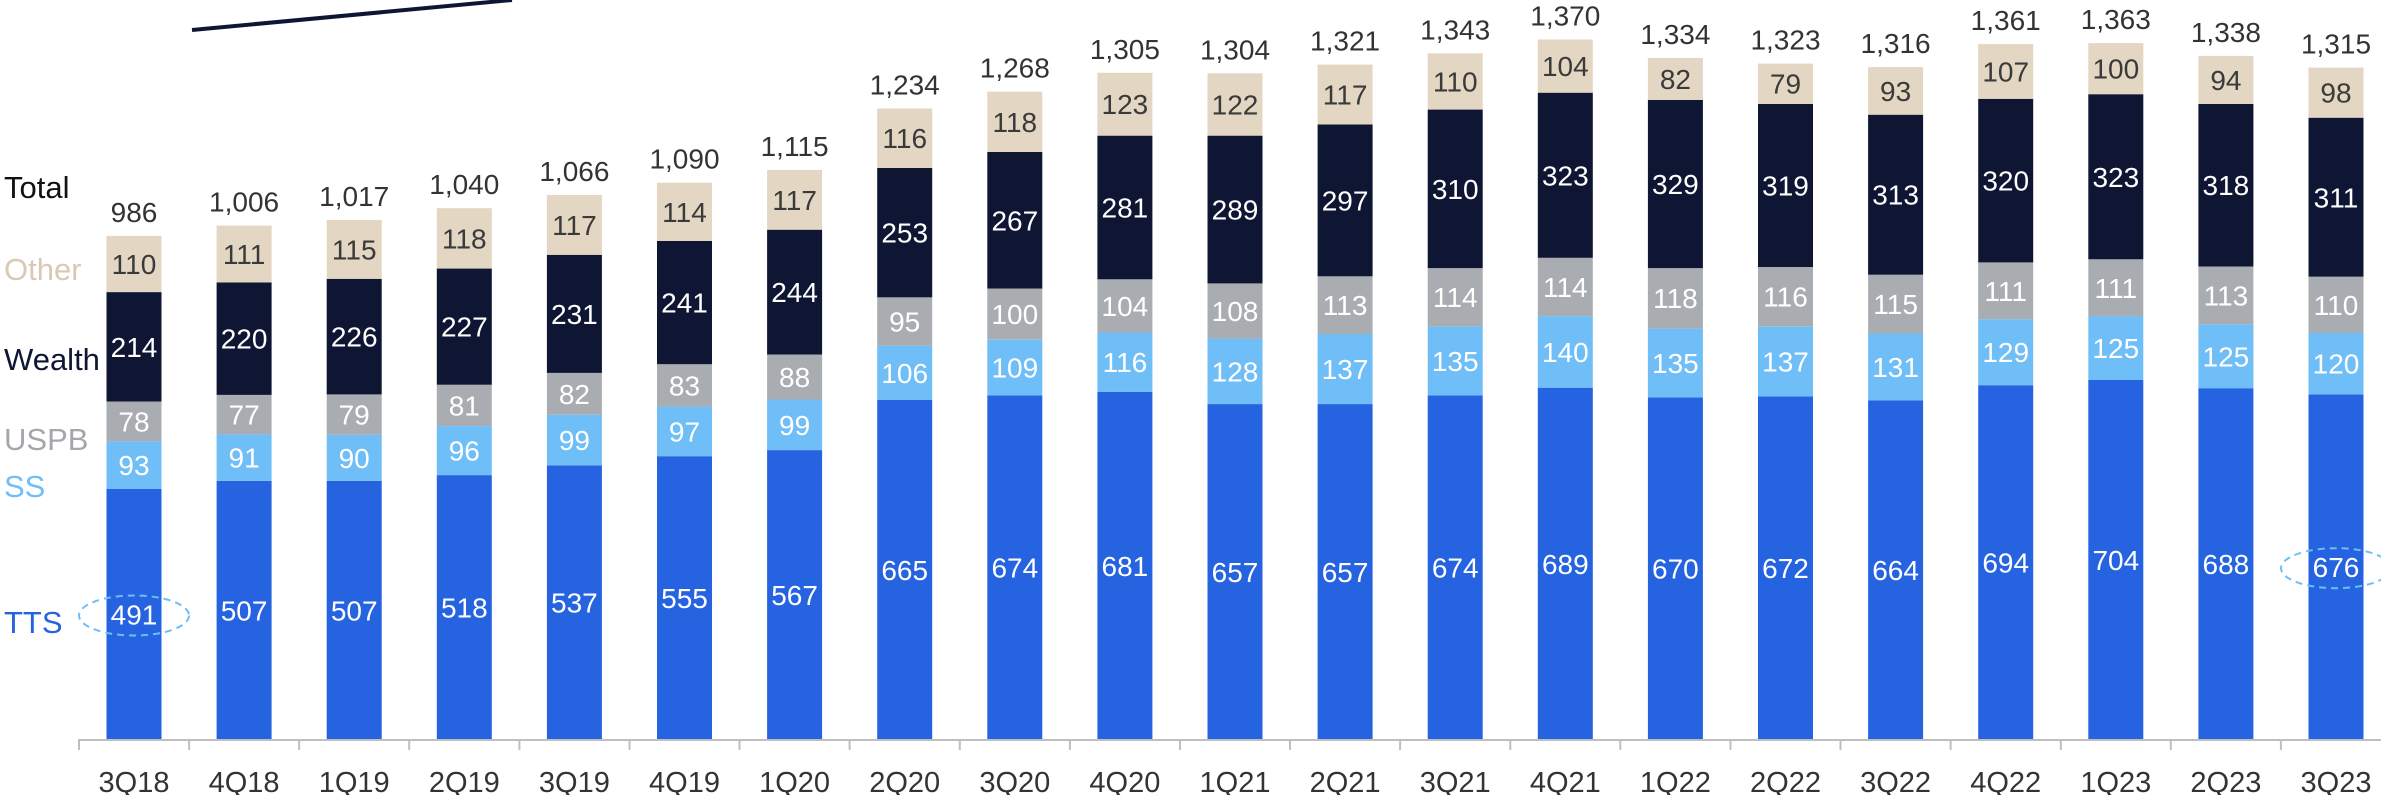 The image size is (2381, 795). Describe the element at coordinates (352, 15) in the screenshot. I see `decorative-header-line` at that location.